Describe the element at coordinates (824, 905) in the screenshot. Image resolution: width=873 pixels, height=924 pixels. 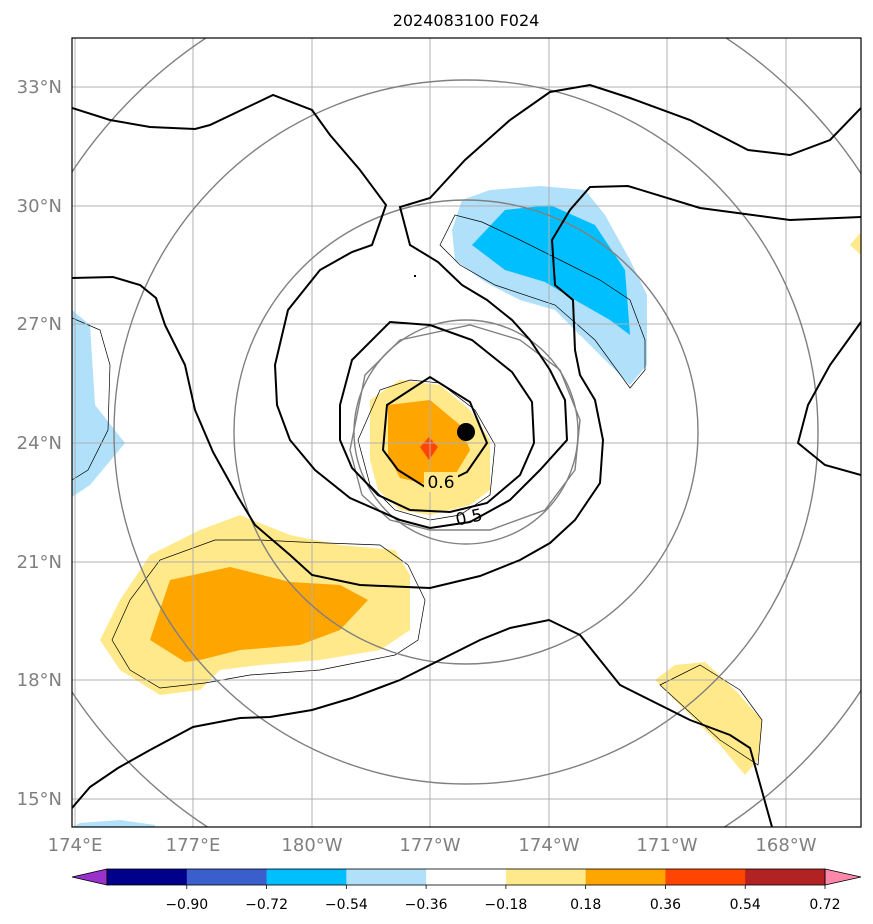
I see `colorbar-tick-label: 0.72` at that location.